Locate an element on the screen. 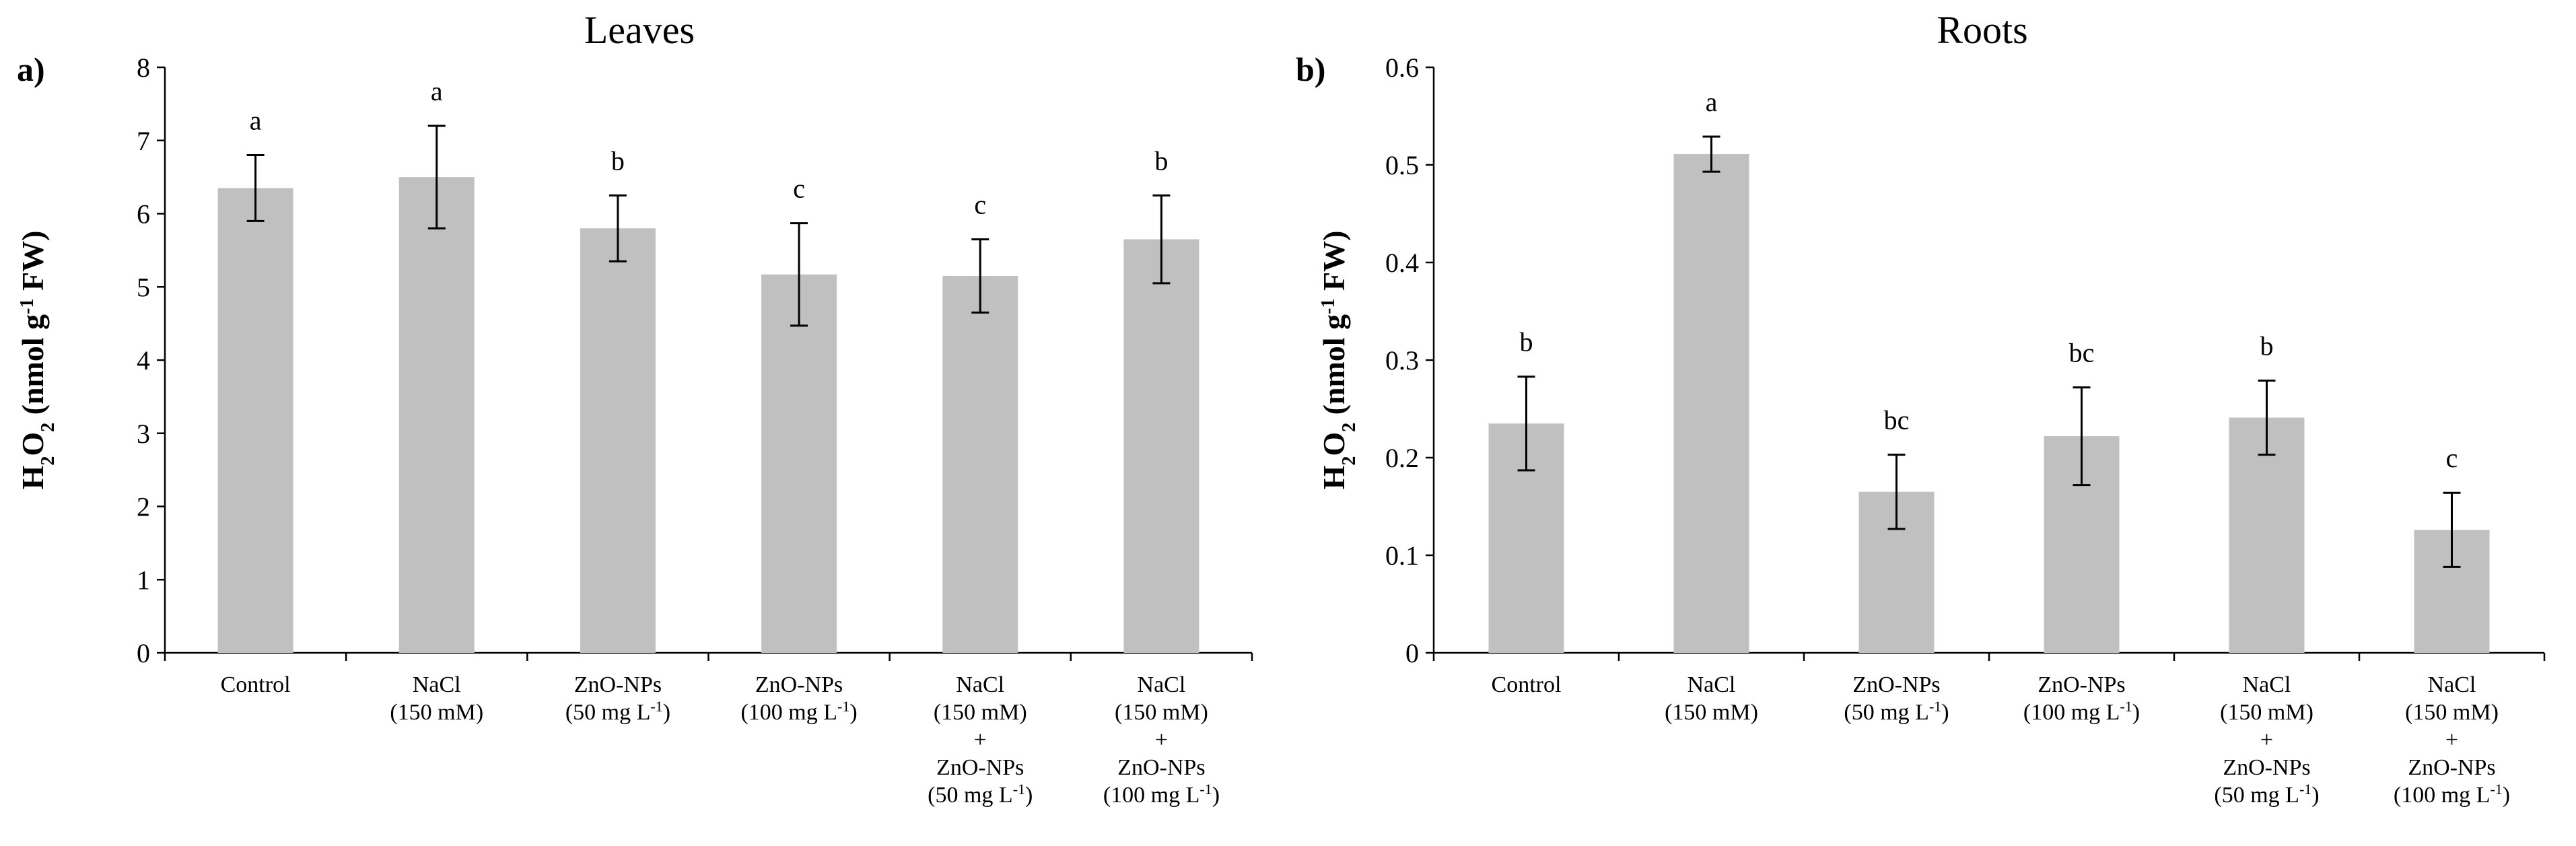 The image size is (2576, 846). y-tick-label: 1 is located at coordinates (143, 580).